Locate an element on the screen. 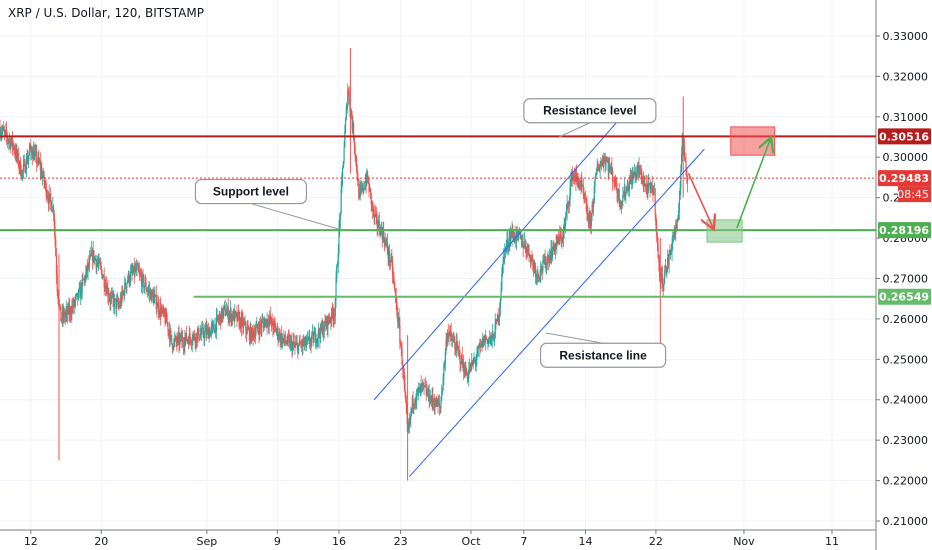 The image size is (932, 550). resistance-line-callout-box is located at coordinates (603, 355).